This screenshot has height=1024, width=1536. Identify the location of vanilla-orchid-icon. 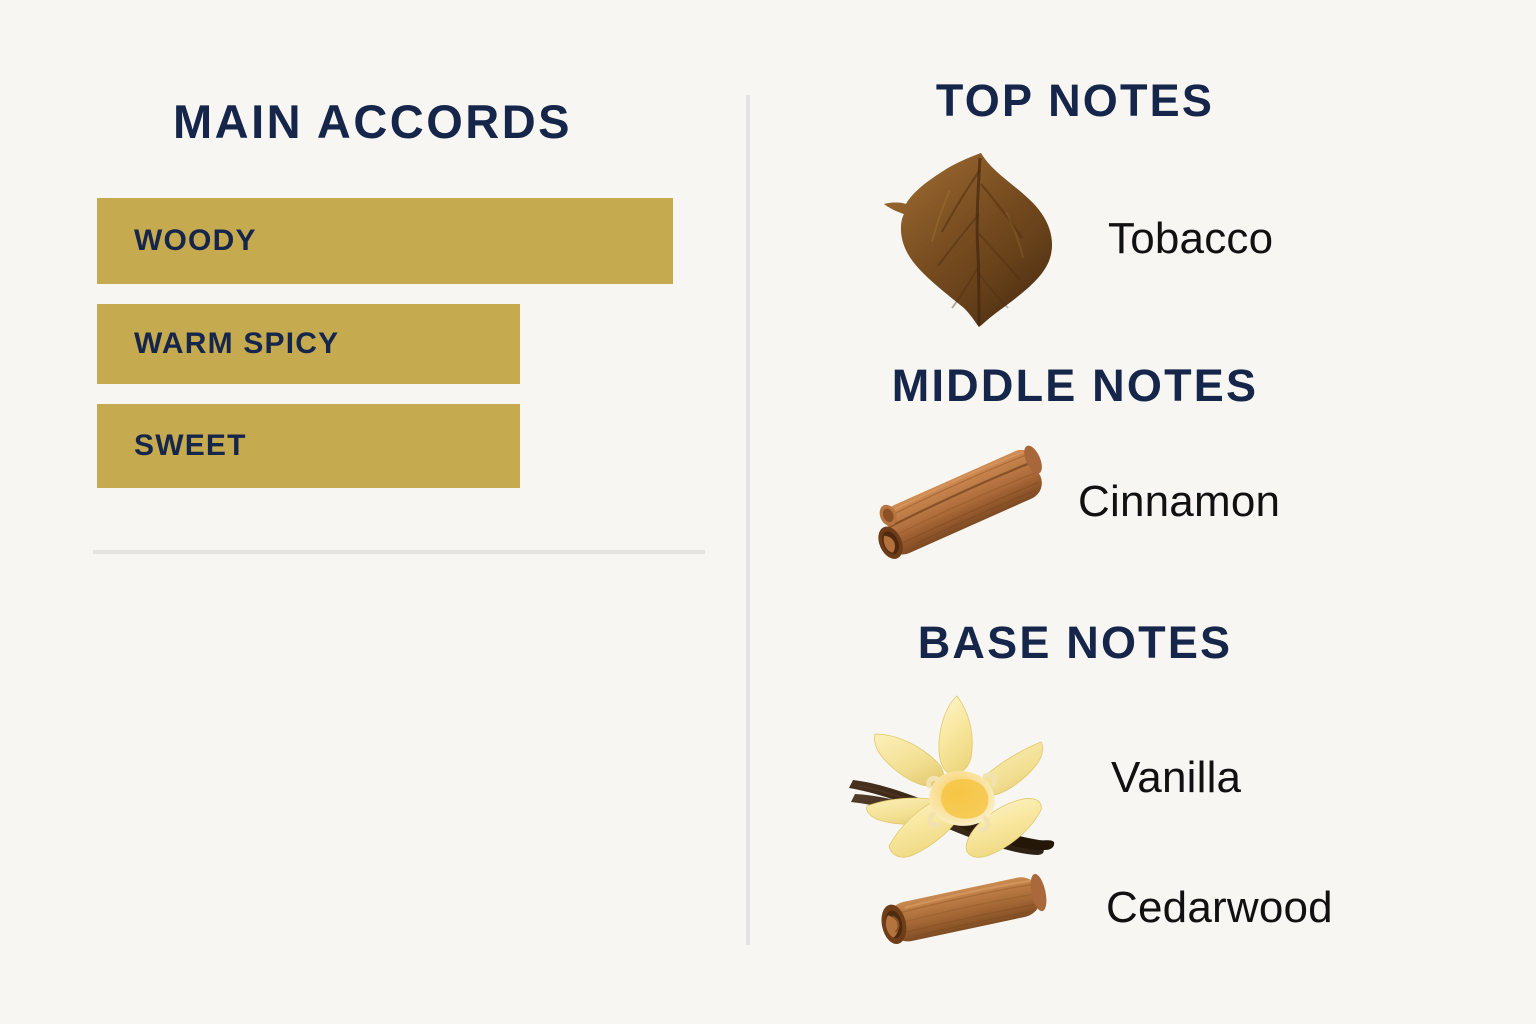
(963, 778).